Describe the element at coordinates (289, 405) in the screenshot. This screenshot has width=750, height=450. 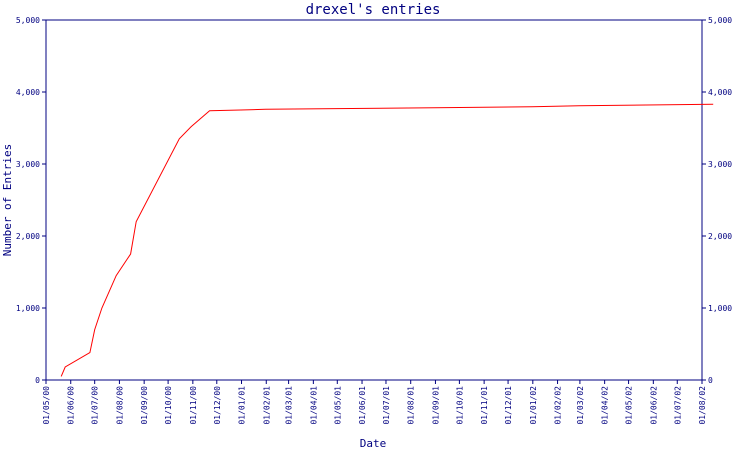
I see `x-tick-label: 01/03/01` at that location.